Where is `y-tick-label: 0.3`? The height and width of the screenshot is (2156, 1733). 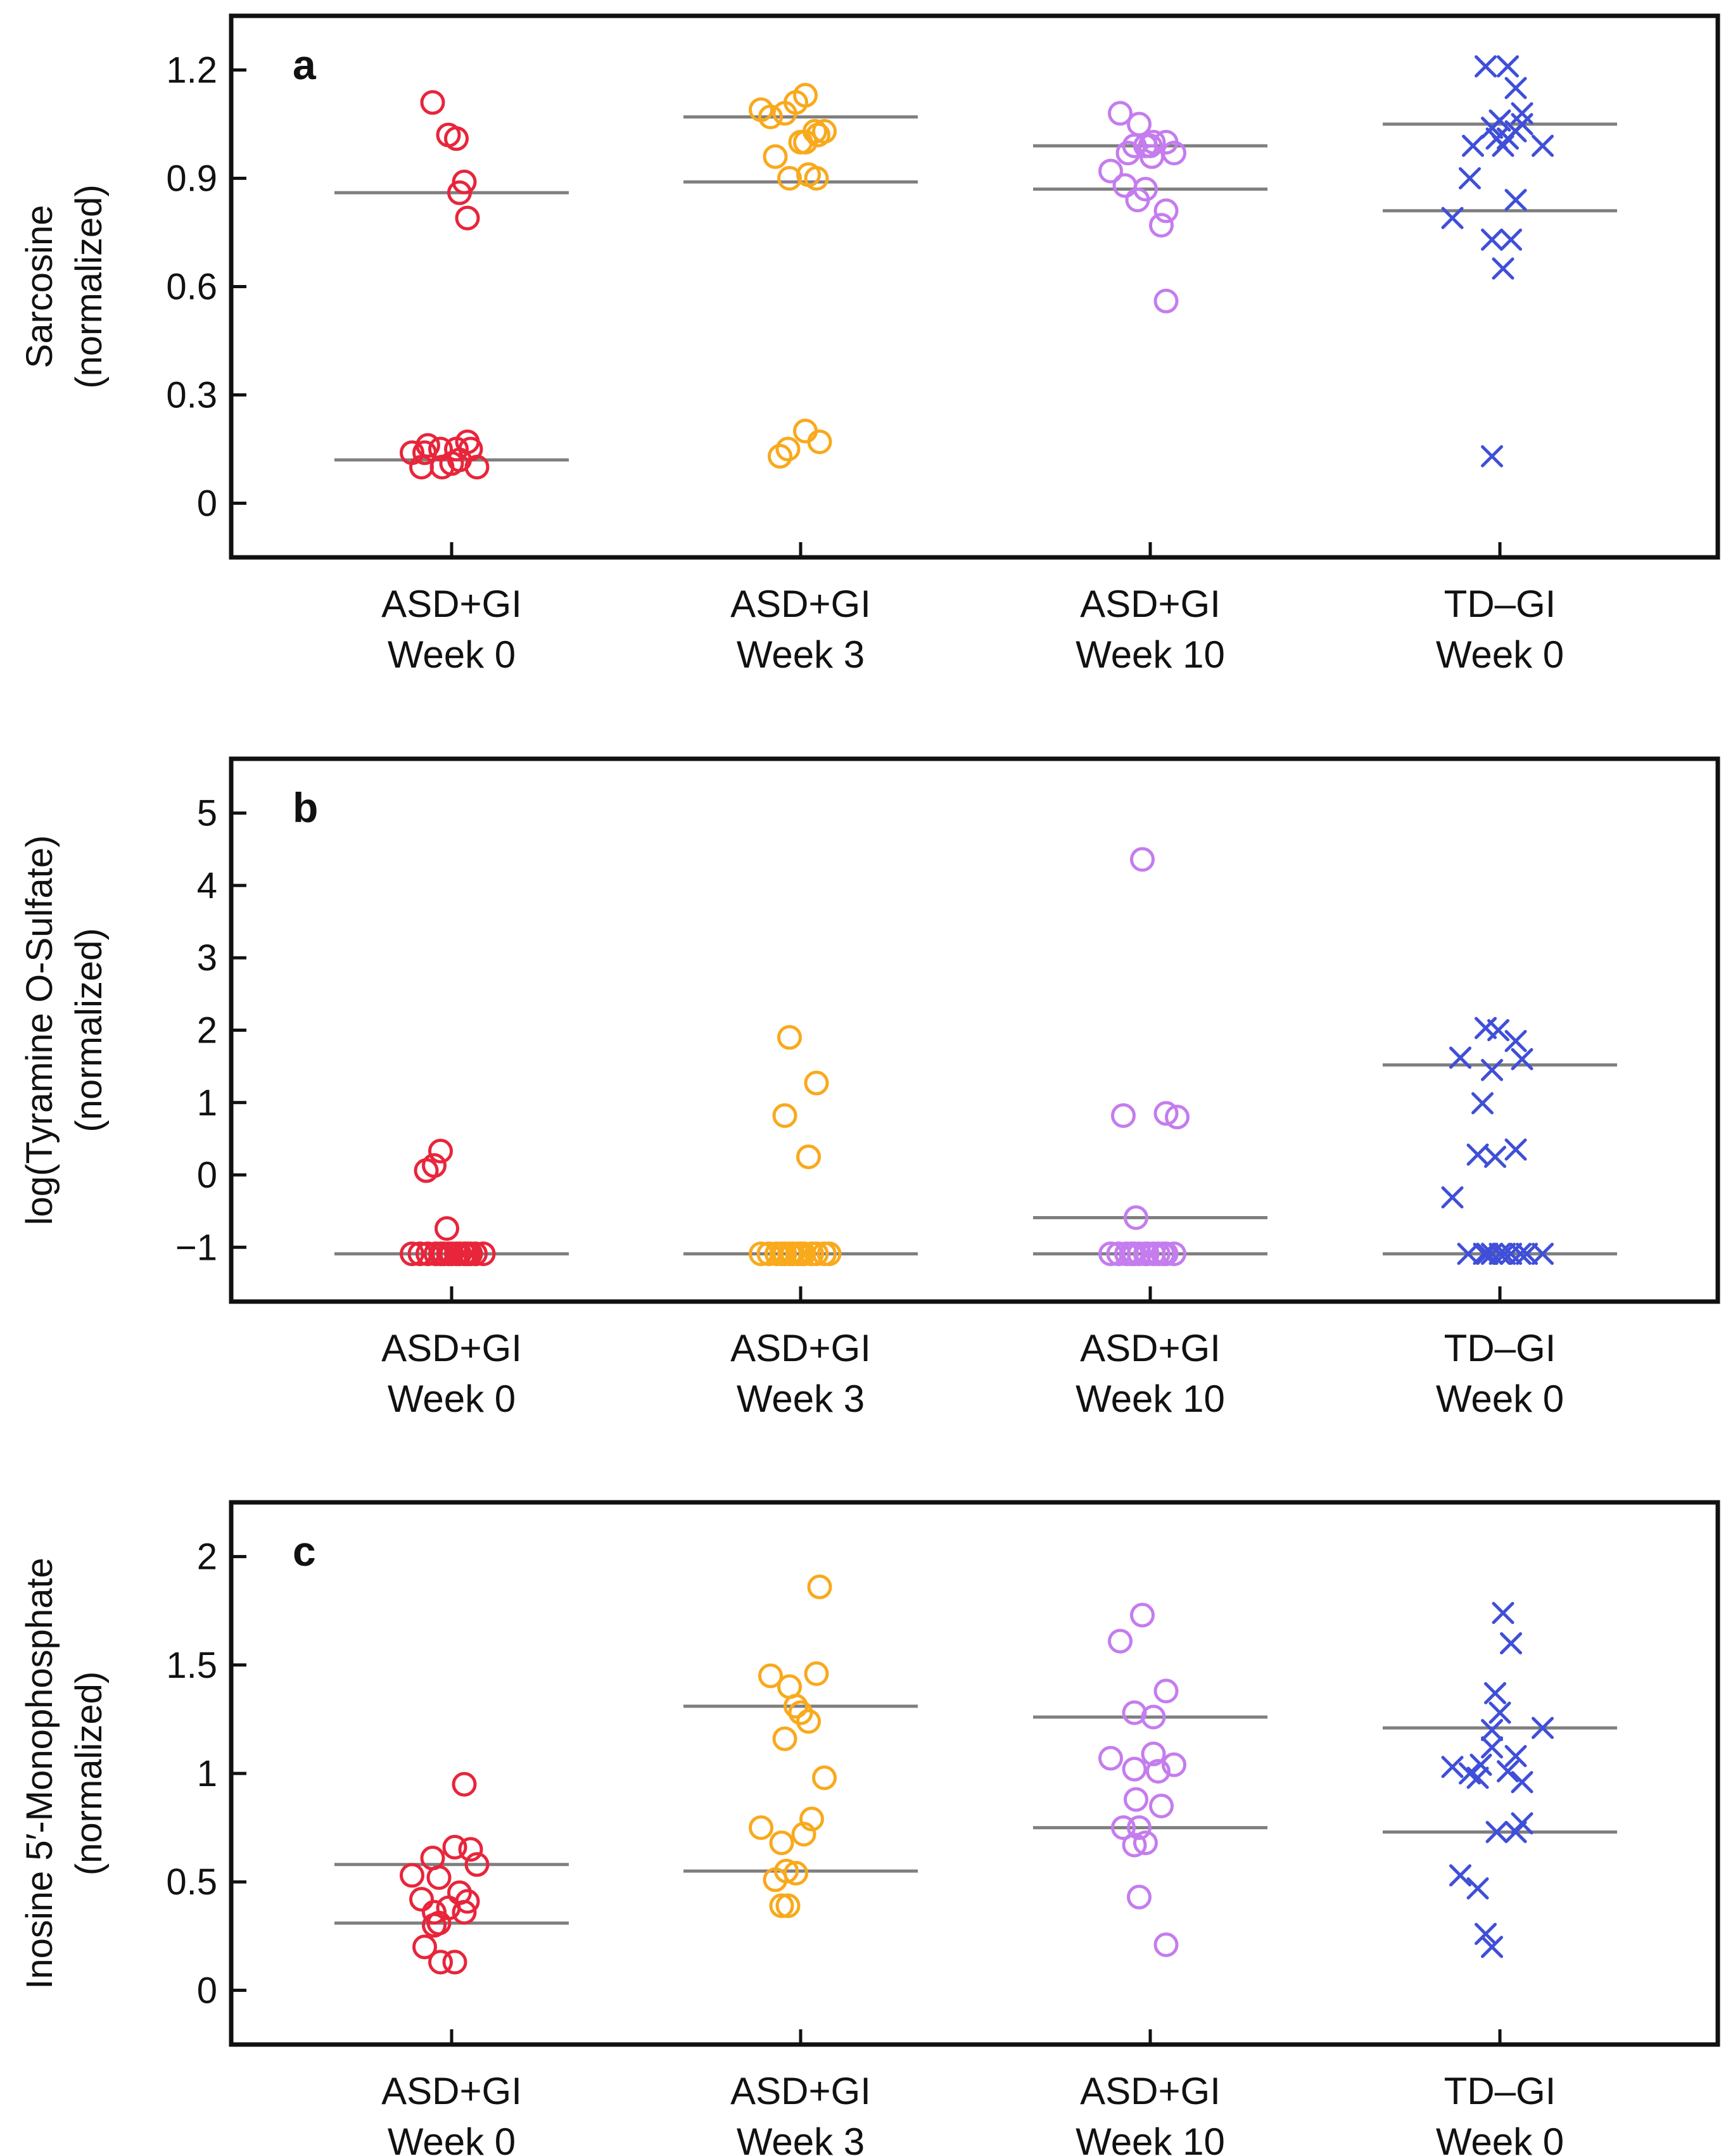 y-tick-label: 0.3 is located at coordinates (191, 395).